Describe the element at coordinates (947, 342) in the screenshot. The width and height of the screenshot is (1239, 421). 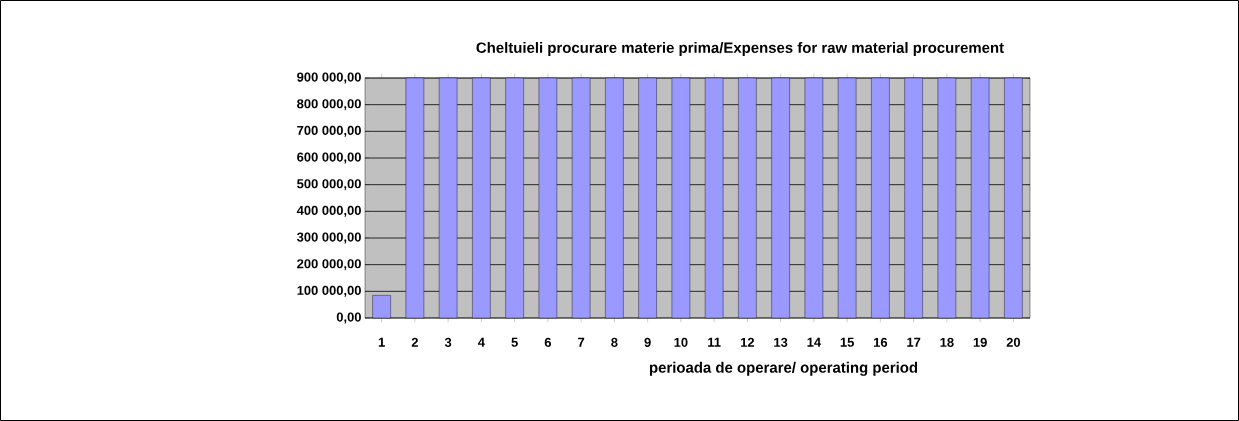
I see `x-tick-label: 18` at that location.